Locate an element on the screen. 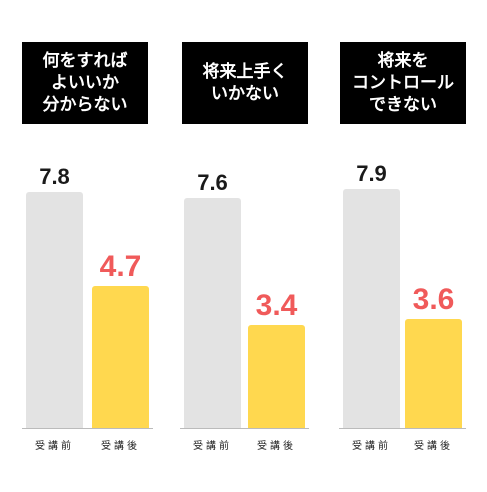 The width and height of the screenshot is (487, 492). panel-3-baseline is located at coordinates (402, 428).